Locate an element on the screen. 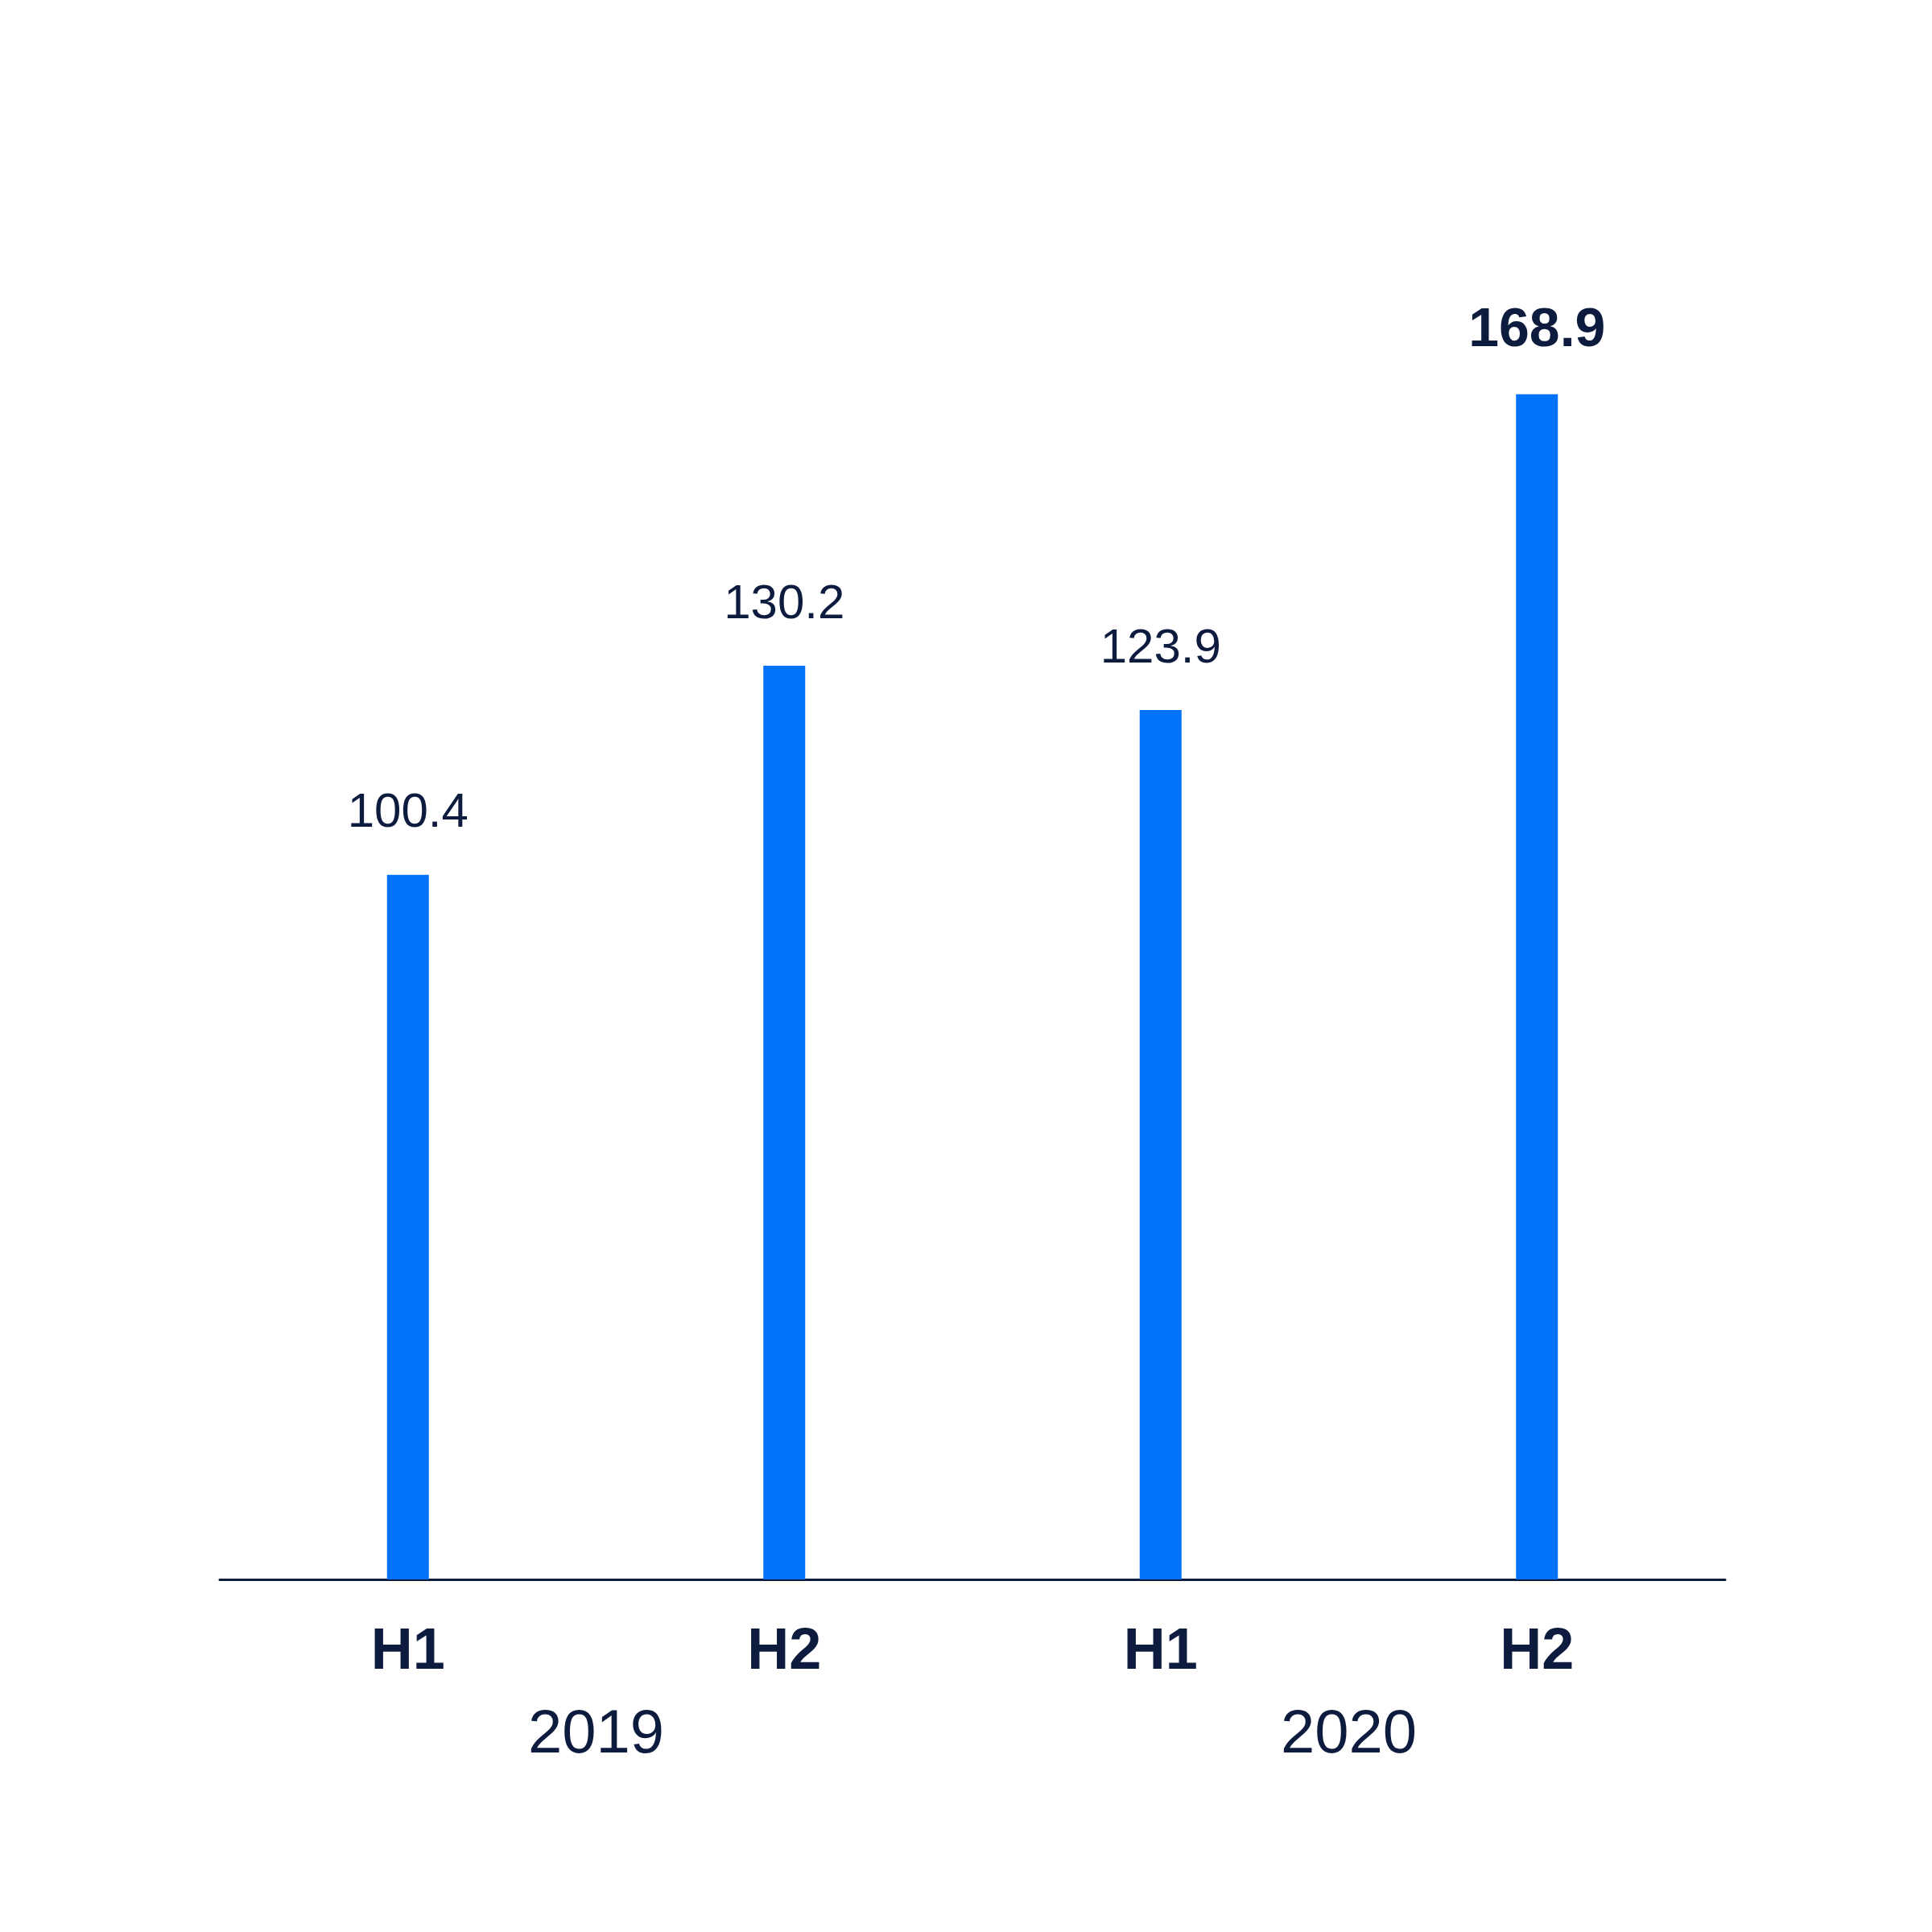 Image resolution: width=1932 pixels, height=1932 pixels. text: 2019 is located at coordinates (596, 1730).